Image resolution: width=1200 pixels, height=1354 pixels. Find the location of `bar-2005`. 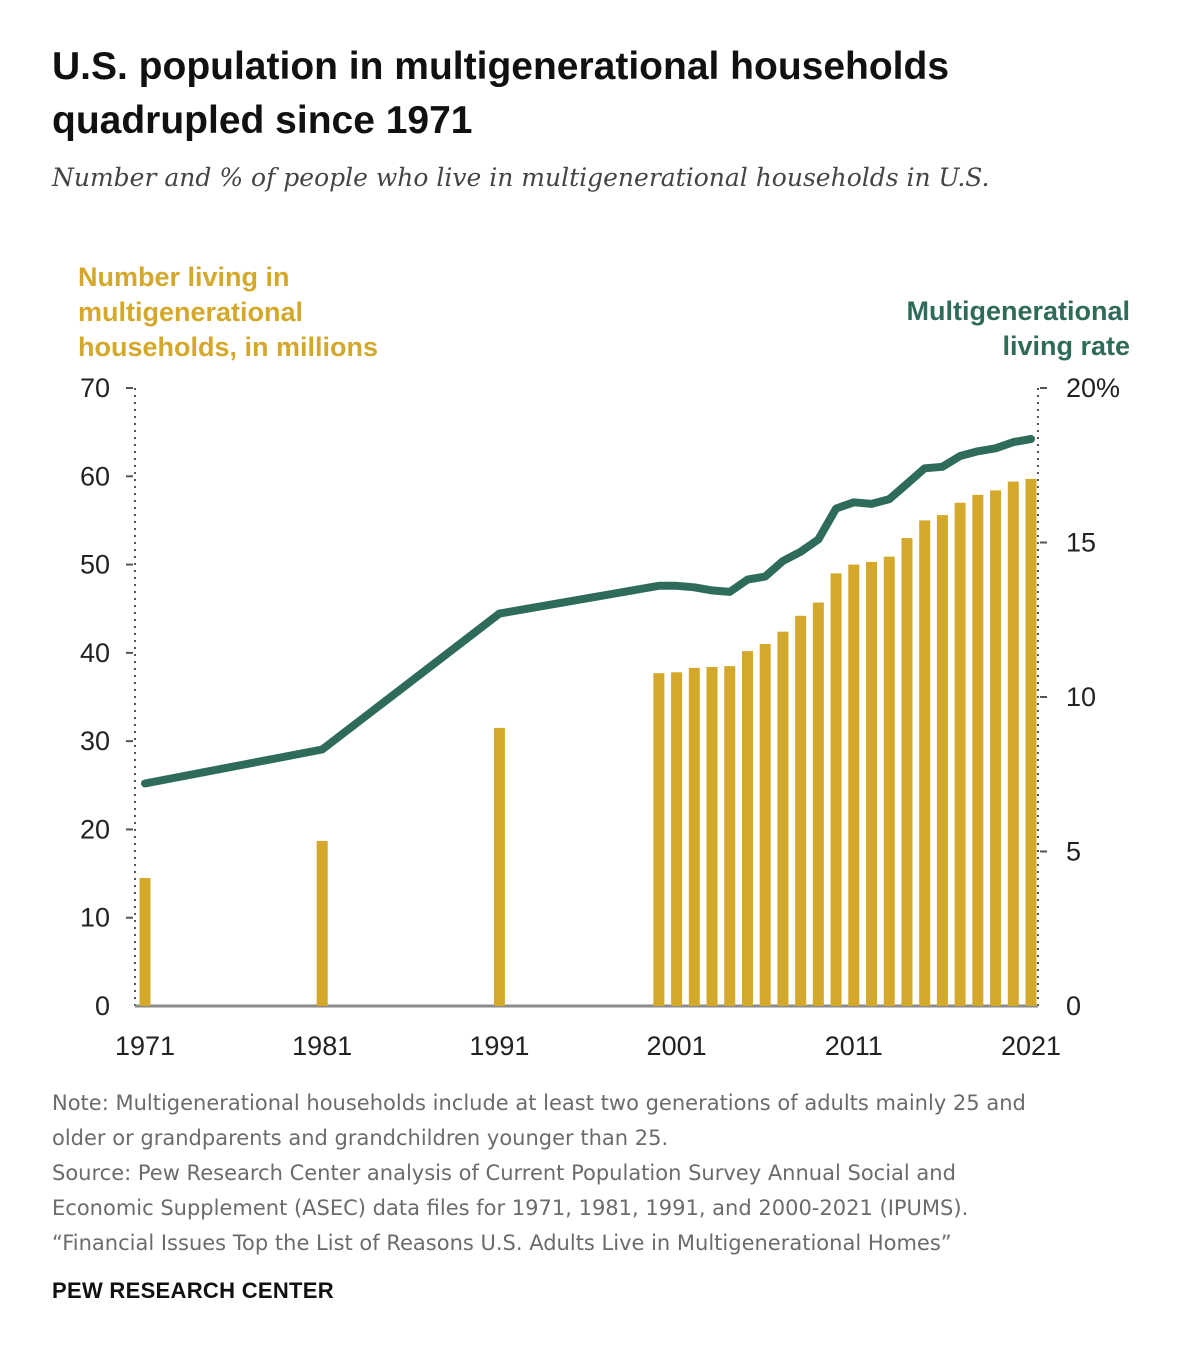

bar-2005 is located at coordinates (747, 828).